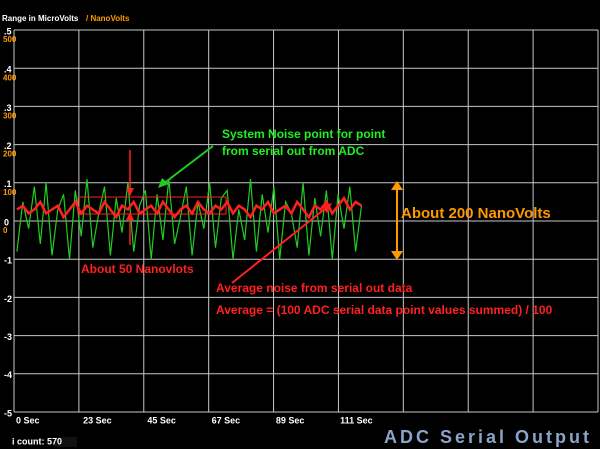 Image resolution: width=600 pixels, height=449 pixels. What do you see at coordinates (8, 108) in the screenshot?
I see `y-tick-label: .3` at bounding box center [8, 108].